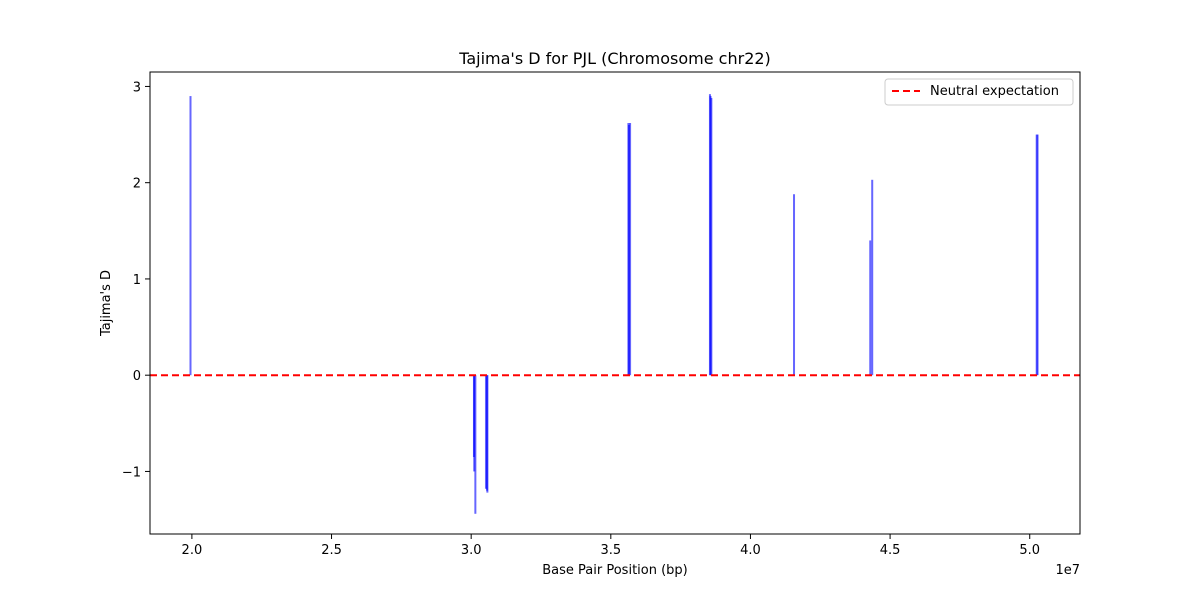 This screenshot has width=1200, height=600. What do you see at coordinates (137, 184) in the screenshot?
I see `y-tick-label: 2` at bounding box center [137, 184].